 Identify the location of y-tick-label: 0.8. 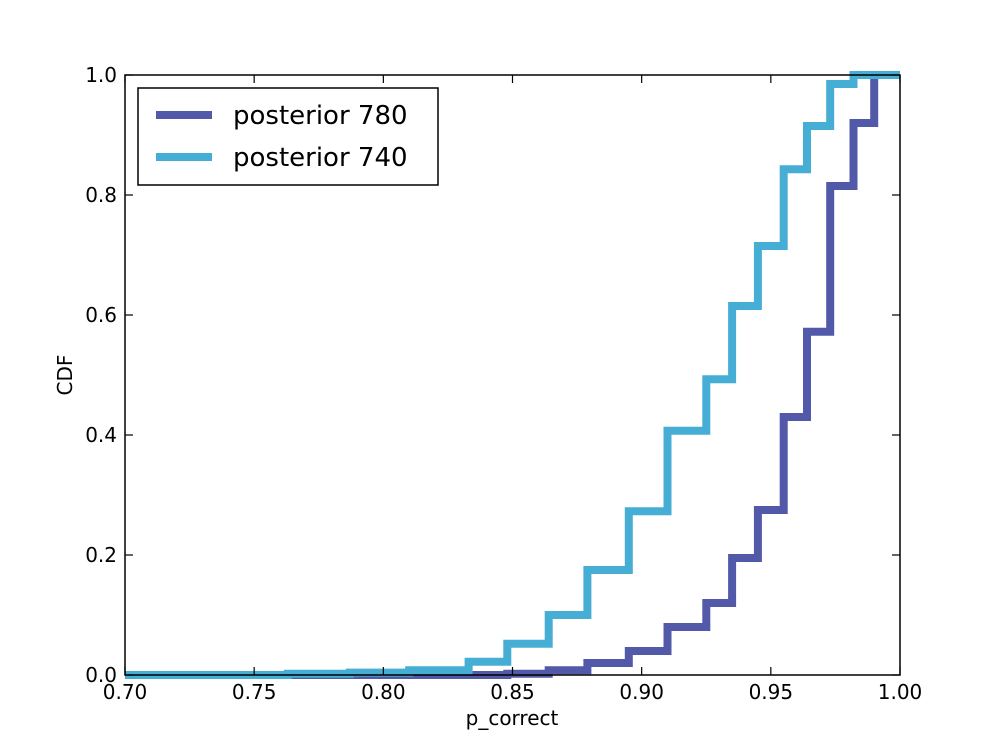
(101, 195).